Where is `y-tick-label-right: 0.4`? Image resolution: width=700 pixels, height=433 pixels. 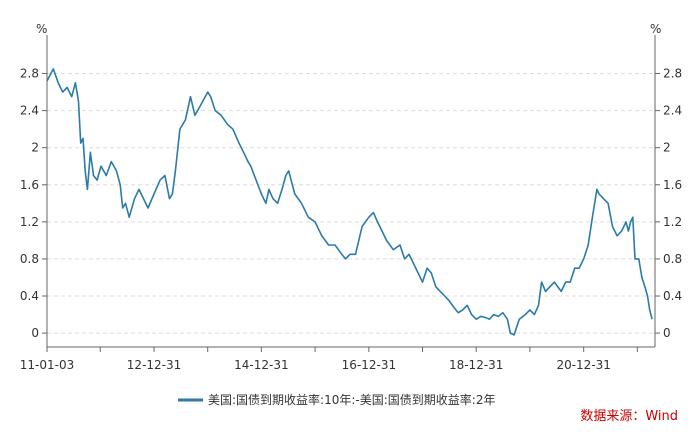 y-tick-label-right: 0.4 is located at coordinates (672, 296).